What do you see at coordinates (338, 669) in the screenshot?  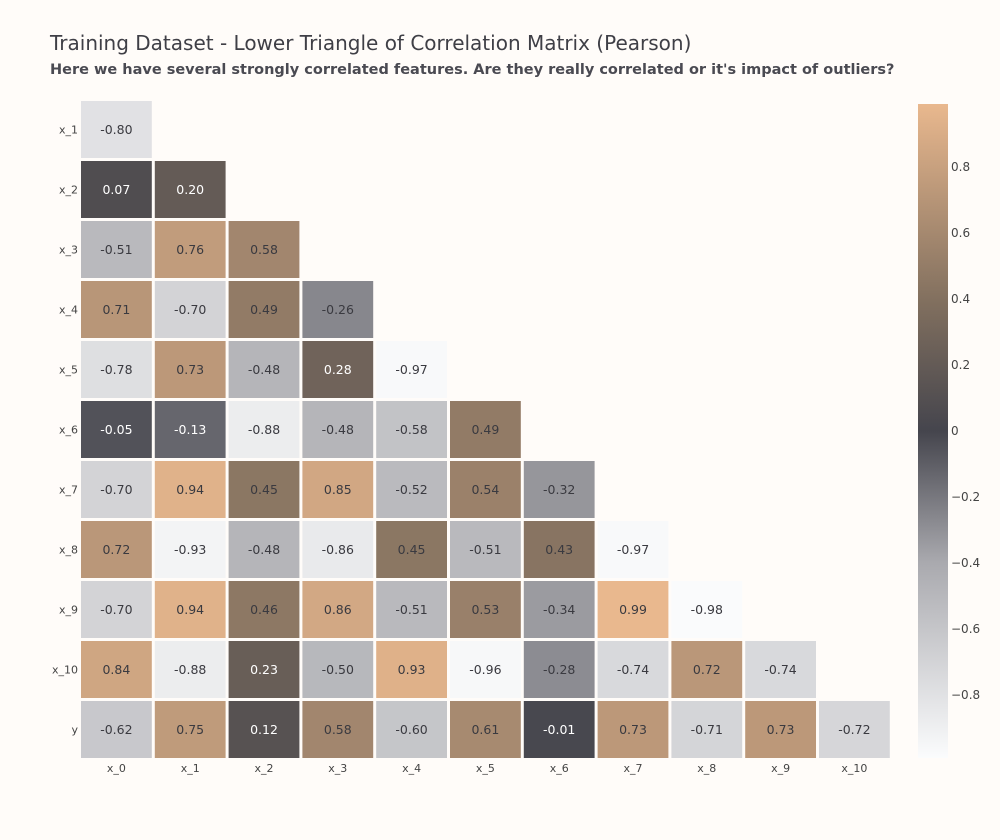 I see `cell-value-label: -0.50` at bounding box center [338, 669].